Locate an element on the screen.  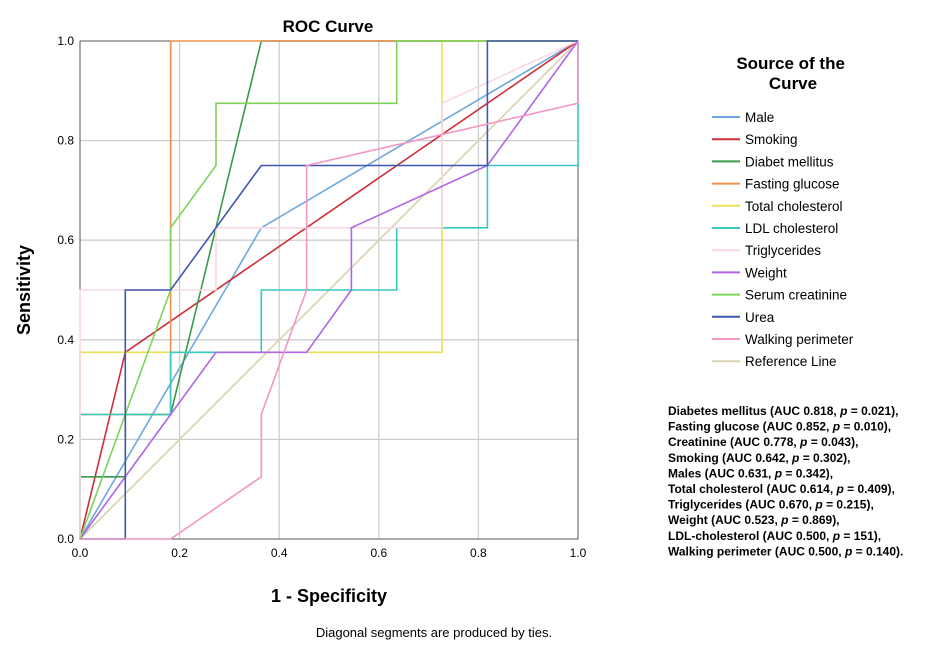
y-tick-label: 0.8 is located at coordinates (65, 141).